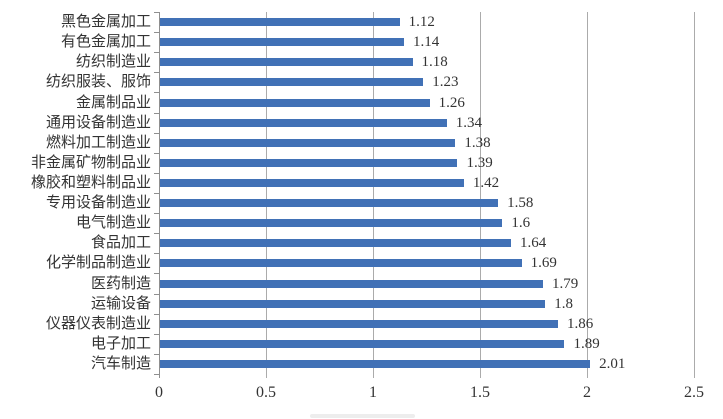 The width and height of the screenshot is (723, 419). I want to click on category-label: 橡胶和塑料制品业, so click(90, 182).